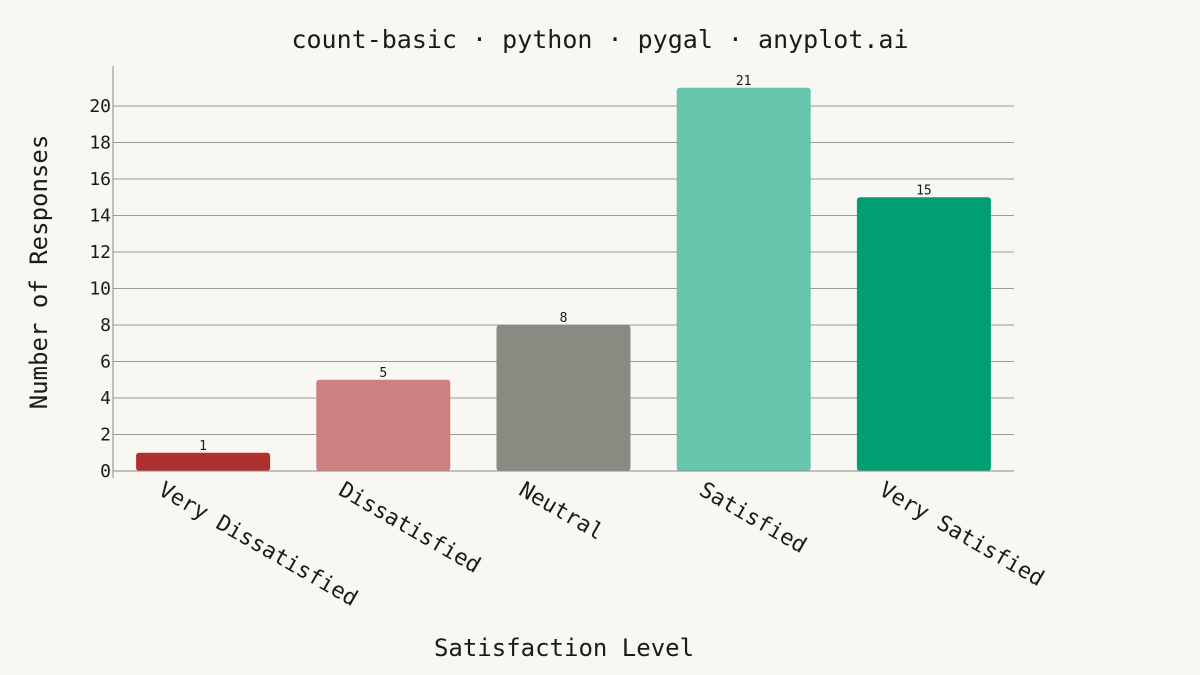  I want to click on y-tick-label: 12, so click(100, 252).